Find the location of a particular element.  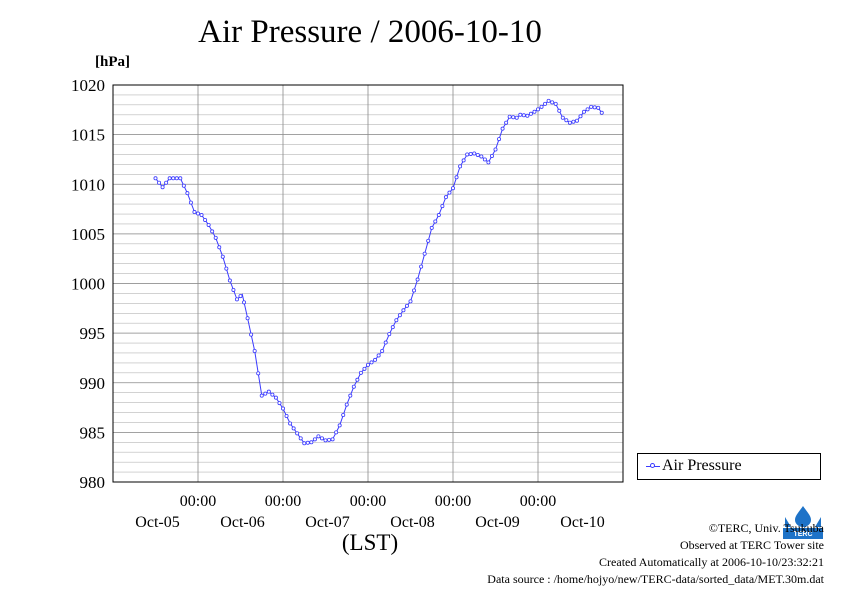

legend-marker-icon is located at coordinates (652, 465).